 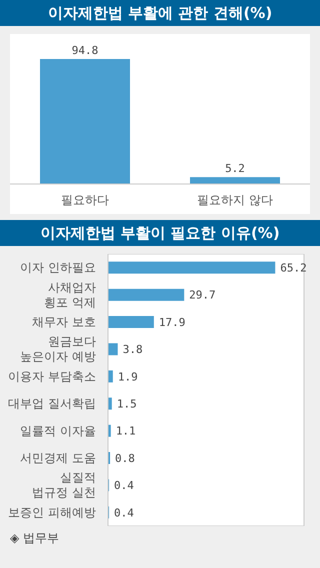 I want to click on y-tick-label: 사채업자 횡포 억제, so click(x=70, y=295).